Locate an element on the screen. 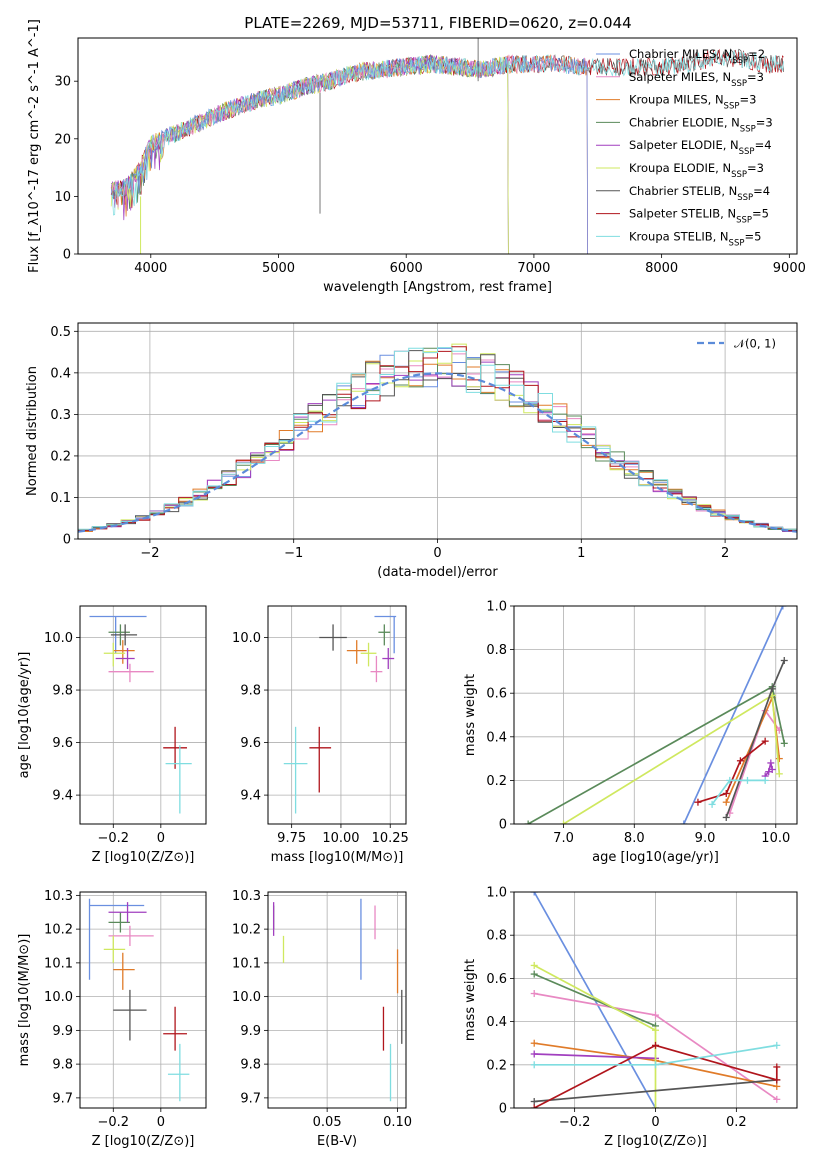  series-kroupa-elodie is located at coordinates (595, 1036).